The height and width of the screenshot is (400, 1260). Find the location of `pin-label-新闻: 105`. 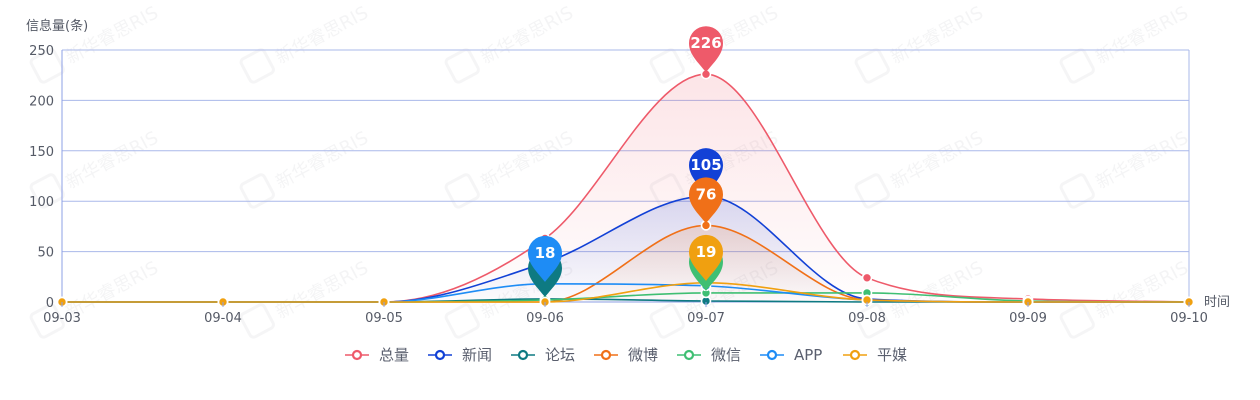

pin-label-新闻: 105 is located at coordinates (705, 165).